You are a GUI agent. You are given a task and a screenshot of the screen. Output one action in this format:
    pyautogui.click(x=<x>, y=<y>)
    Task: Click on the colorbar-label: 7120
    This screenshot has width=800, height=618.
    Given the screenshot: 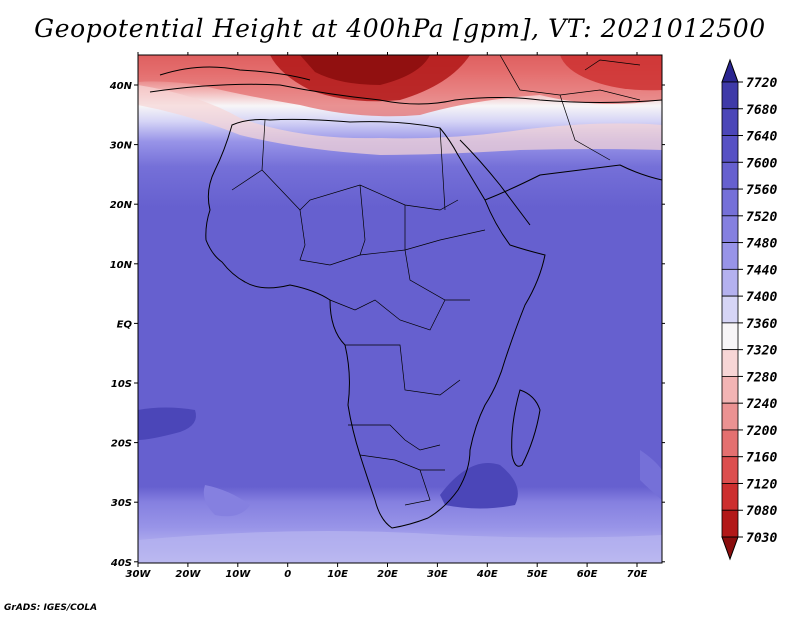 What is the action you would take?
    pyautogui.click(x=761, y=484)
    